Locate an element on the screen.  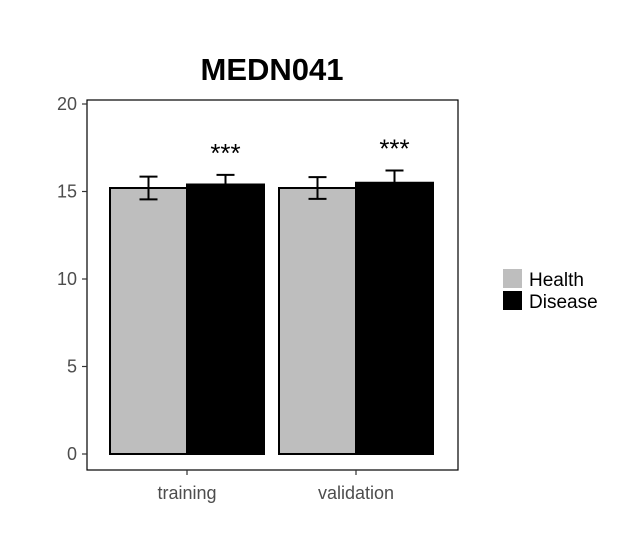
y-tick-label-0: 0 is located at coordinates (72, 454).